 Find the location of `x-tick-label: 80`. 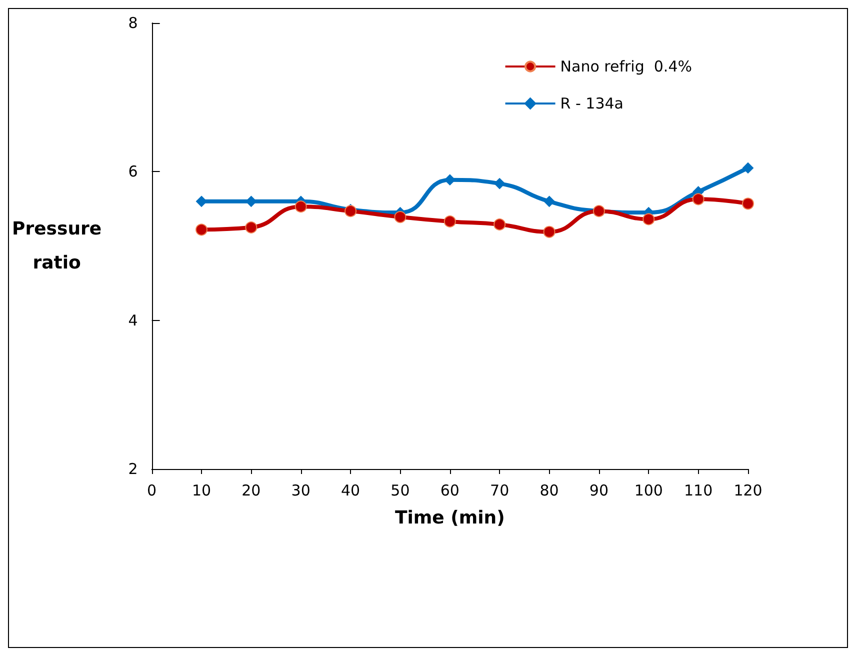

x-tick-label: 80 is located at coordinates (549, 491).